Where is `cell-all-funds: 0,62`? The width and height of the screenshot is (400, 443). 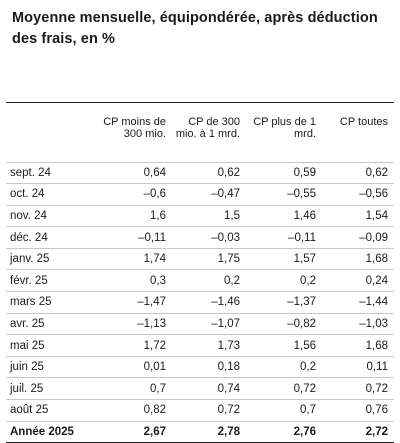 cell-all-funds: 0,62 is located at coordinates (358, 172).